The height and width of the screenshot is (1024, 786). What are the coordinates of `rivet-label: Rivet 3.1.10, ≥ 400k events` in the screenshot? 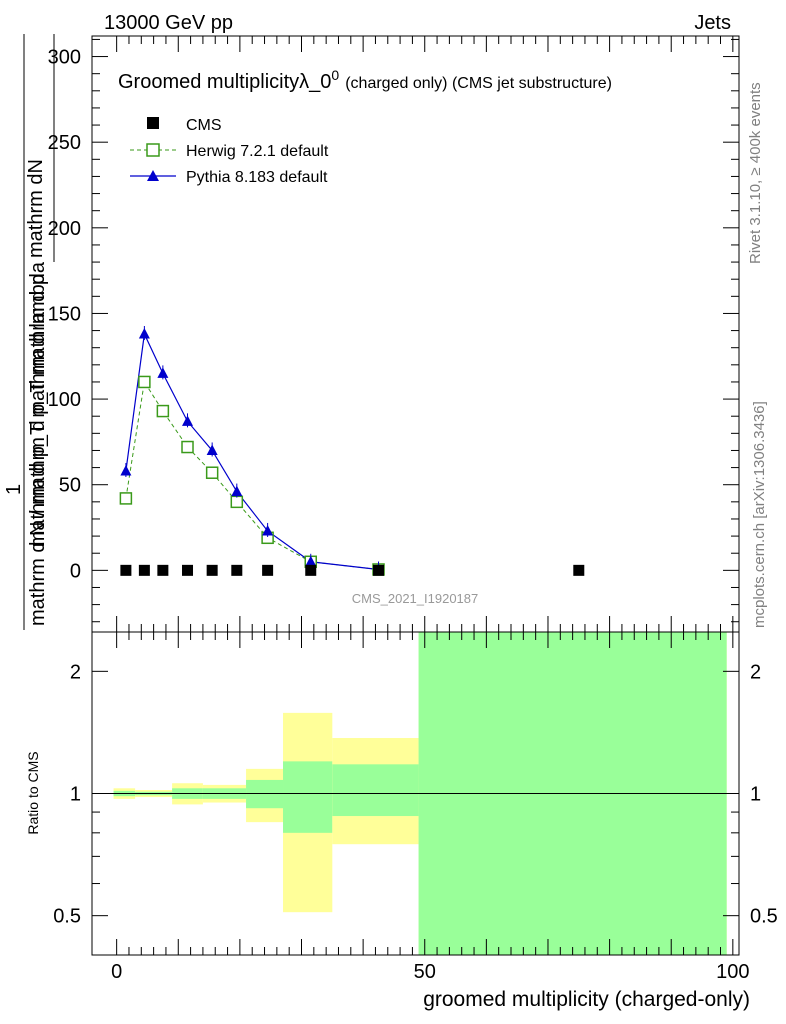 It's located at (755, 173).